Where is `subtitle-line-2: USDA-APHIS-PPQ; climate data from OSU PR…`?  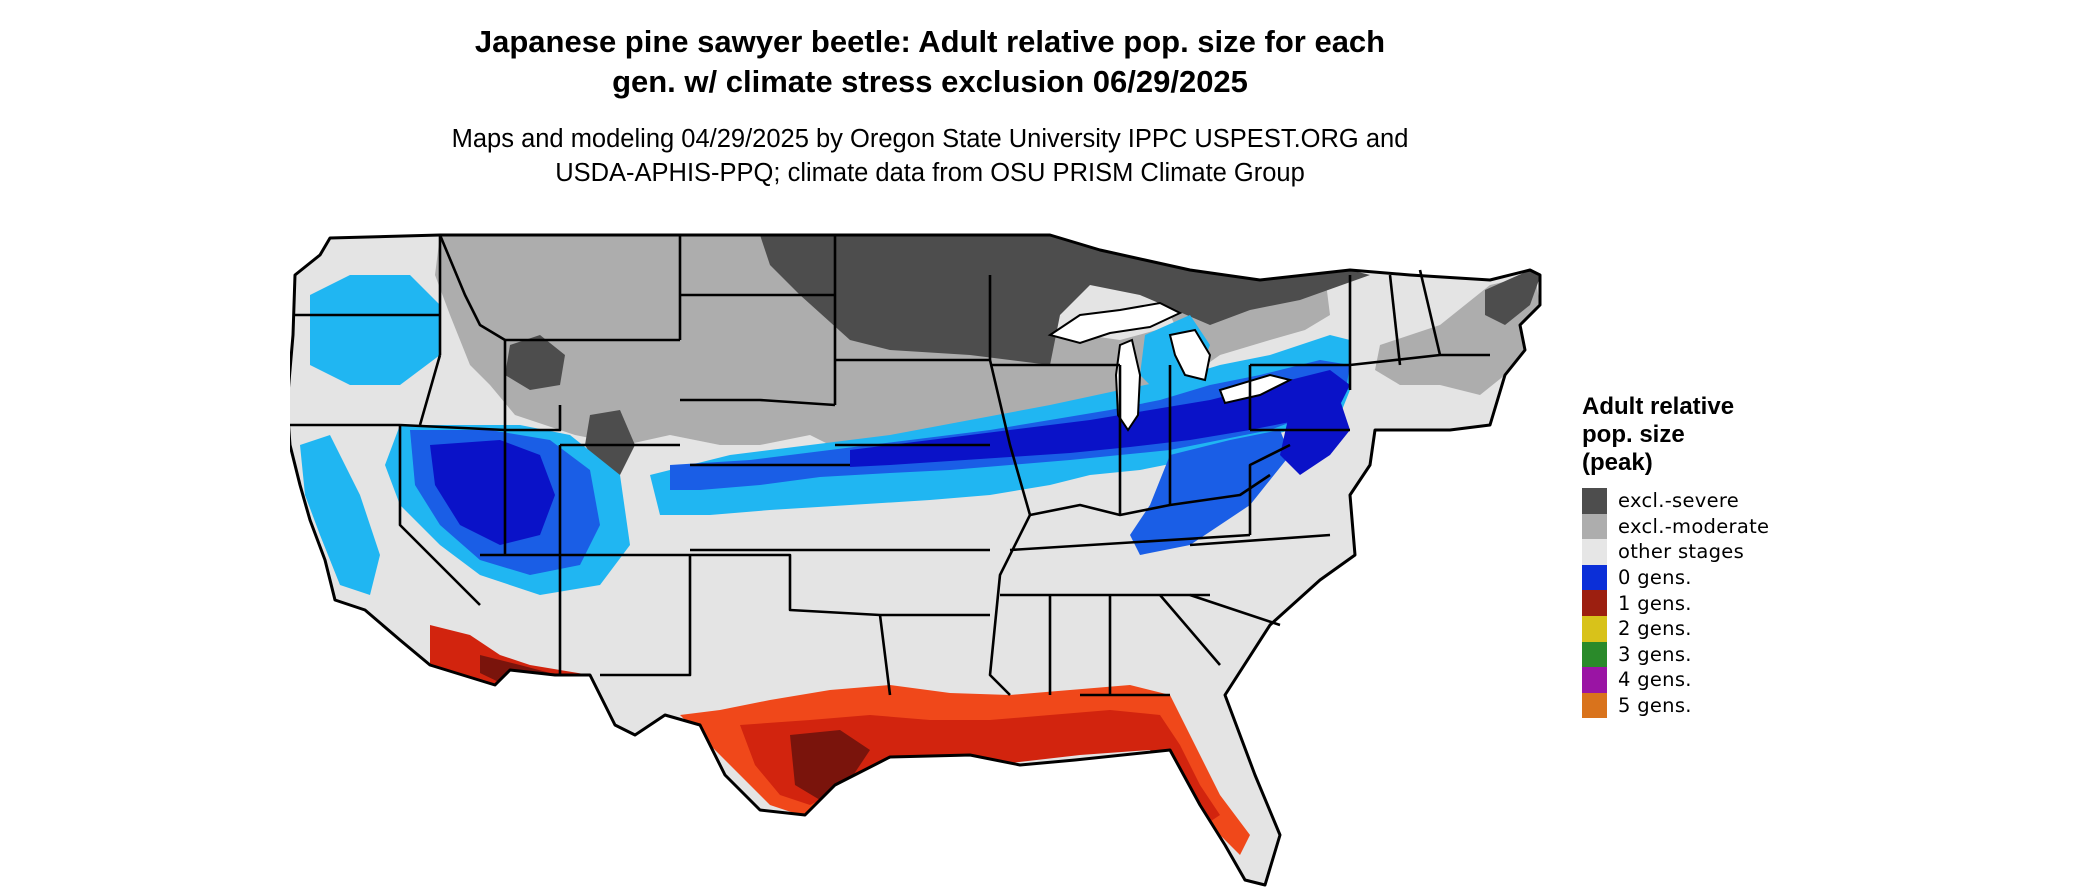 subtitle-line-2: USDA-APHIS-PPQ; climate data from OSU PR… is located at coordinates (930, 173).